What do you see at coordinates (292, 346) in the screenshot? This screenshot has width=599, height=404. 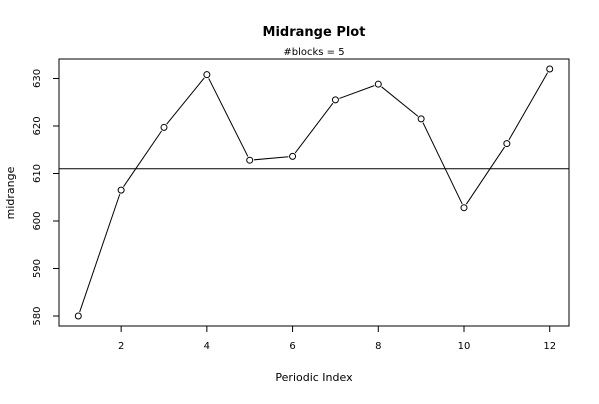 I see `x-tick-label: 6` at bounding box center [292, 346].